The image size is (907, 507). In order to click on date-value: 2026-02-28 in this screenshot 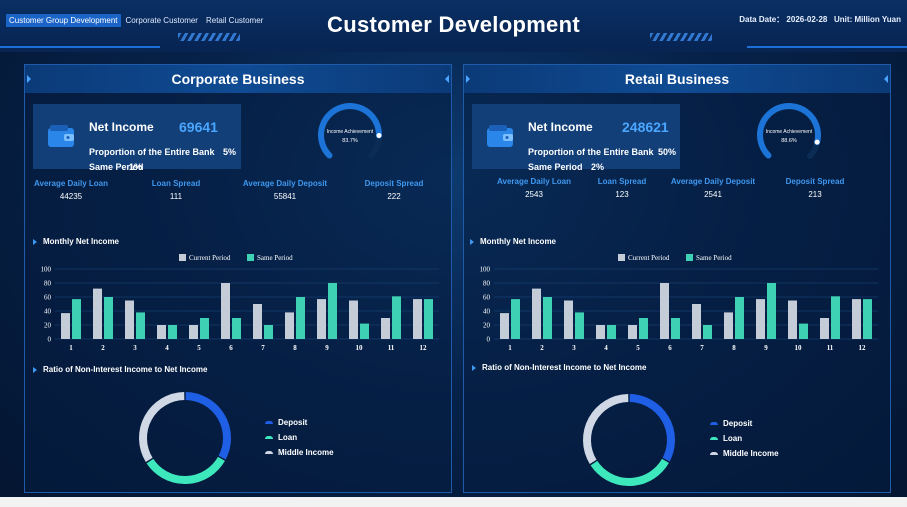, I will do `click(807, 19)`.